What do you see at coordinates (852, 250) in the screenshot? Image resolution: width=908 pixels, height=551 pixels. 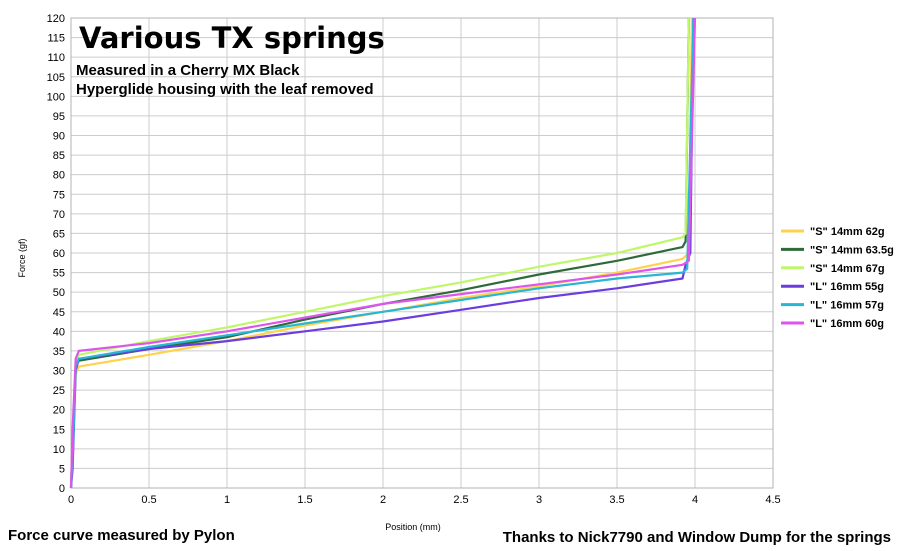 I see `legend-entry-label: "S" 14mm 63.5g` at bounding box center [852, 250].